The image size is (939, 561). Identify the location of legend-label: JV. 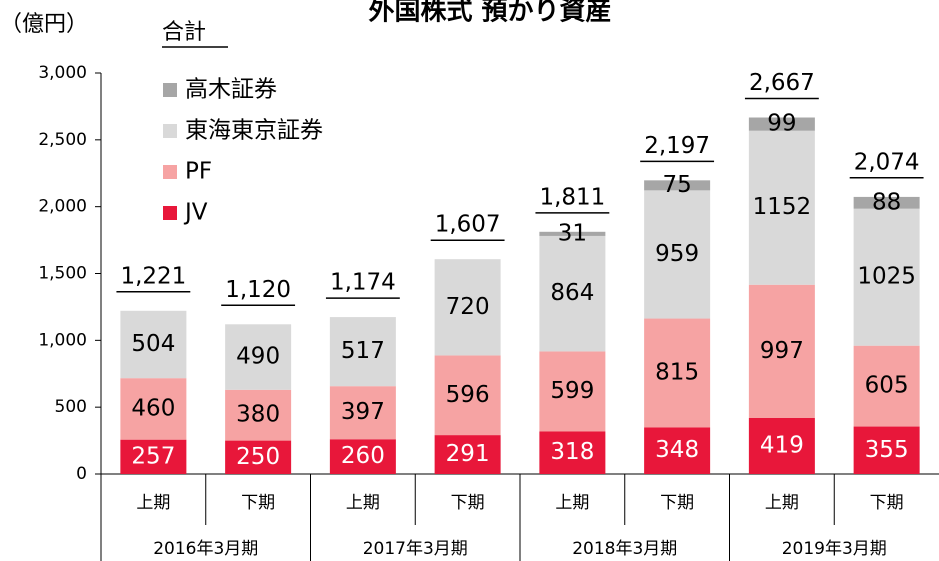
(195, 213).